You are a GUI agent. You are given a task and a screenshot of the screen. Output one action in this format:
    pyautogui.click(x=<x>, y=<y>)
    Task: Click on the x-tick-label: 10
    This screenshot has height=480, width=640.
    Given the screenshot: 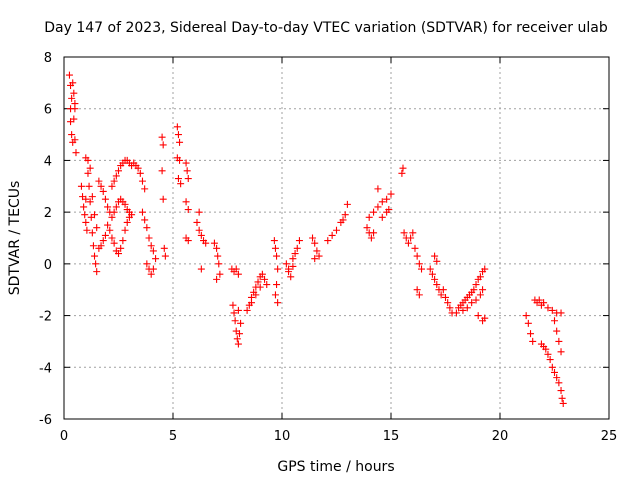 What is the action you would take?
    pyautogui.click(x=282, y=436)
    